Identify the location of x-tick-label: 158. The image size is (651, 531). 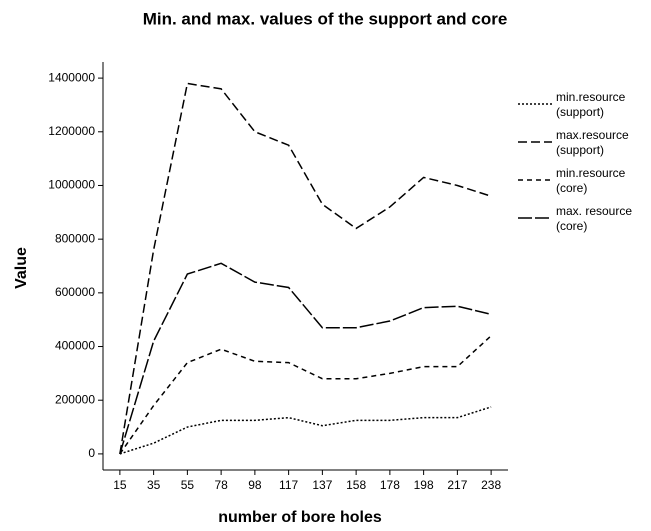
(356, 485).